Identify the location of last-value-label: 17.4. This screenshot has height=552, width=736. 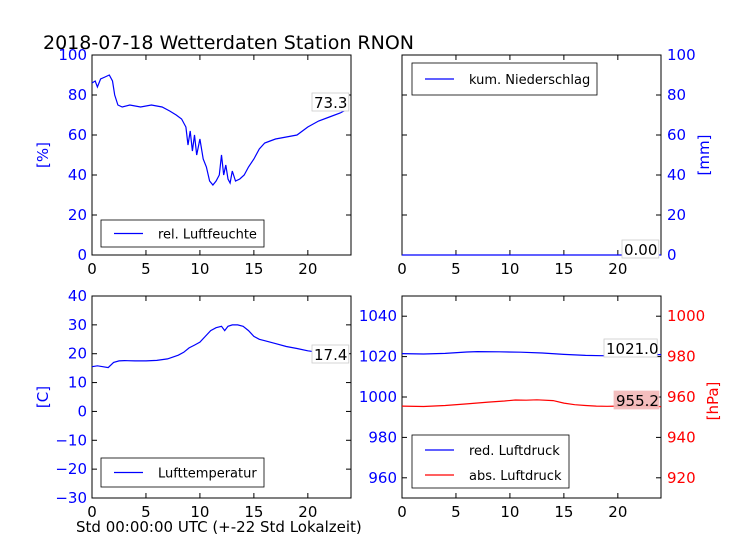
(330, 355).